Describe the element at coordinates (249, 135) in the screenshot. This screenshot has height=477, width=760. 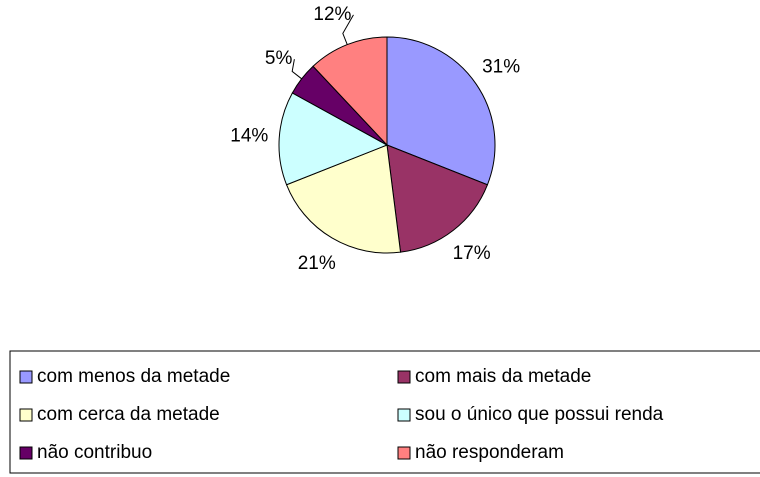
I see `data-label: 14%` at that location.